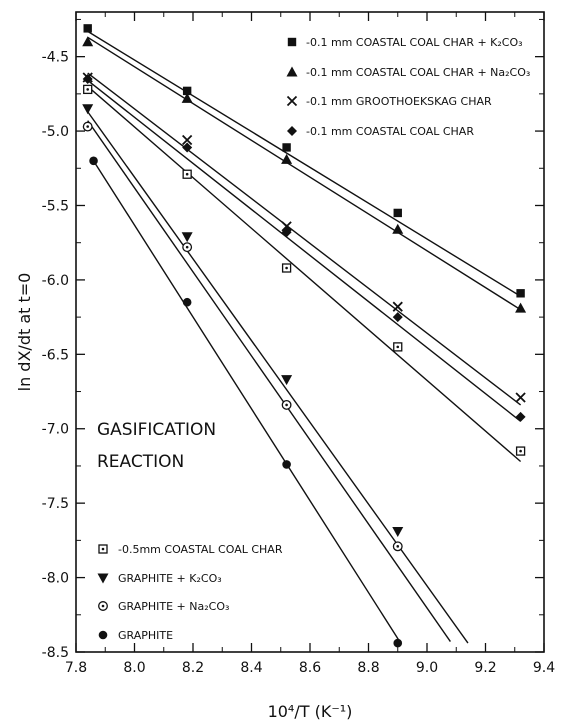 The height and width of the screenshot is (724, 574). What do you see at coordinates (55, 504) in the screenshot?
I see `y-tick-label: -7.5` at bounding box center [55, 504].